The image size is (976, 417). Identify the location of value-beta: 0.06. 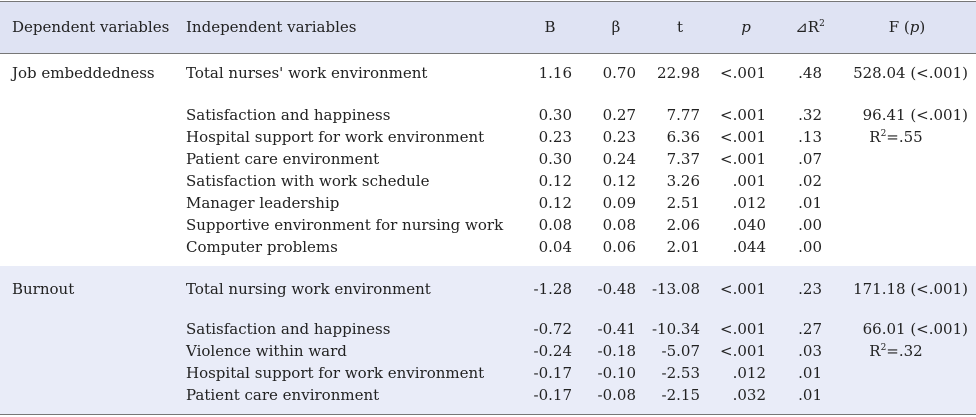
(619, 247).